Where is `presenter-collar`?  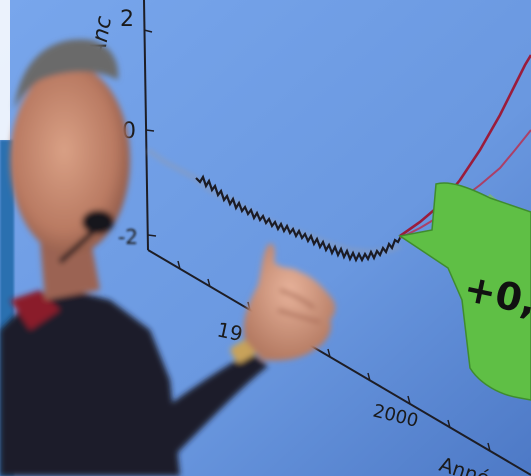
presenter-collar is located at coordinates (35, 310).